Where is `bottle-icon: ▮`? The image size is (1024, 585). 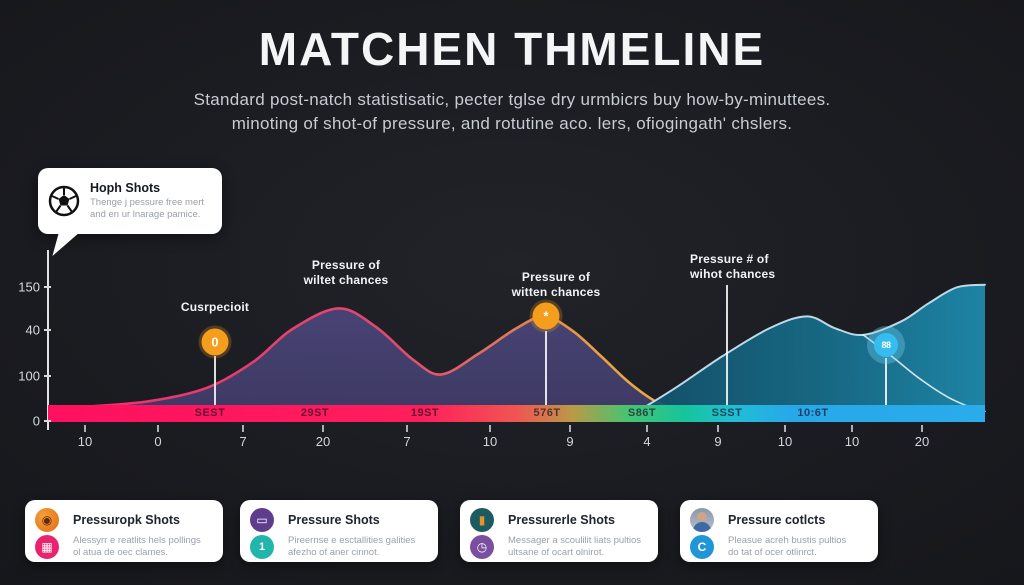 bottle-icon: ▮ is located at coordinates (482, 520).